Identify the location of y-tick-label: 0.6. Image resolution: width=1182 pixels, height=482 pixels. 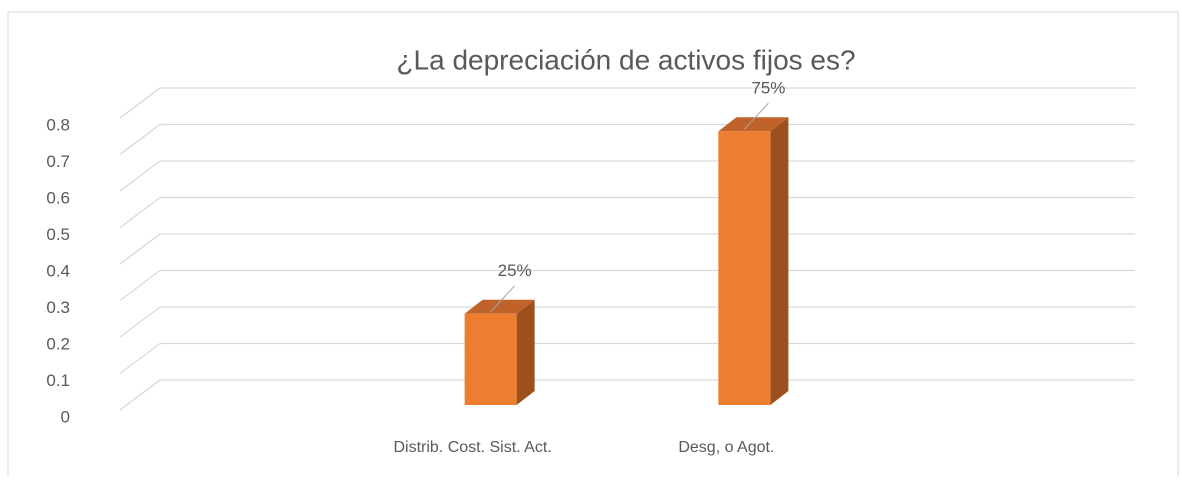
(58, 197).